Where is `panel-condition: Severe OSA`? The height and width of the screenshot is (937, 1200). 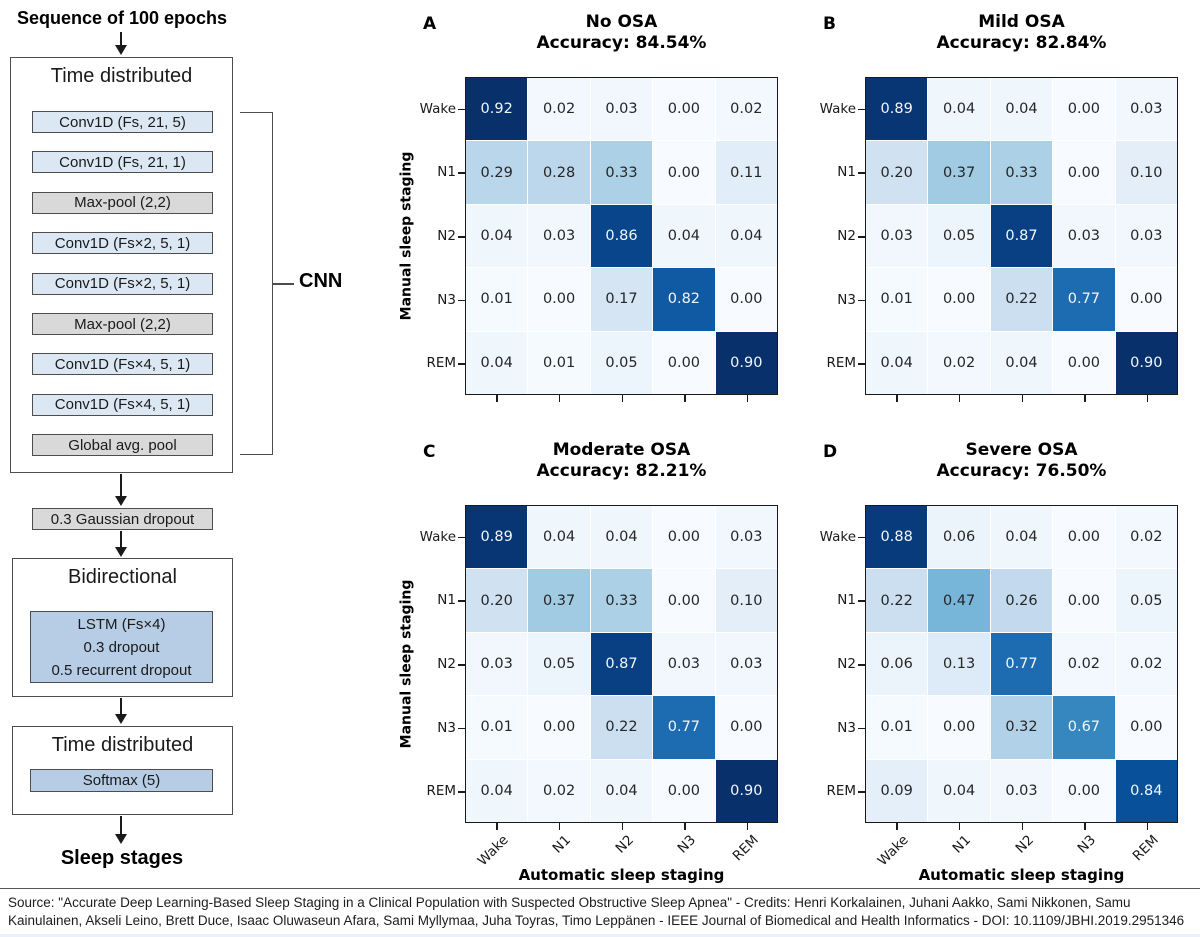
panel-condition: Severe OSA is located at coordinates (1021, 450).